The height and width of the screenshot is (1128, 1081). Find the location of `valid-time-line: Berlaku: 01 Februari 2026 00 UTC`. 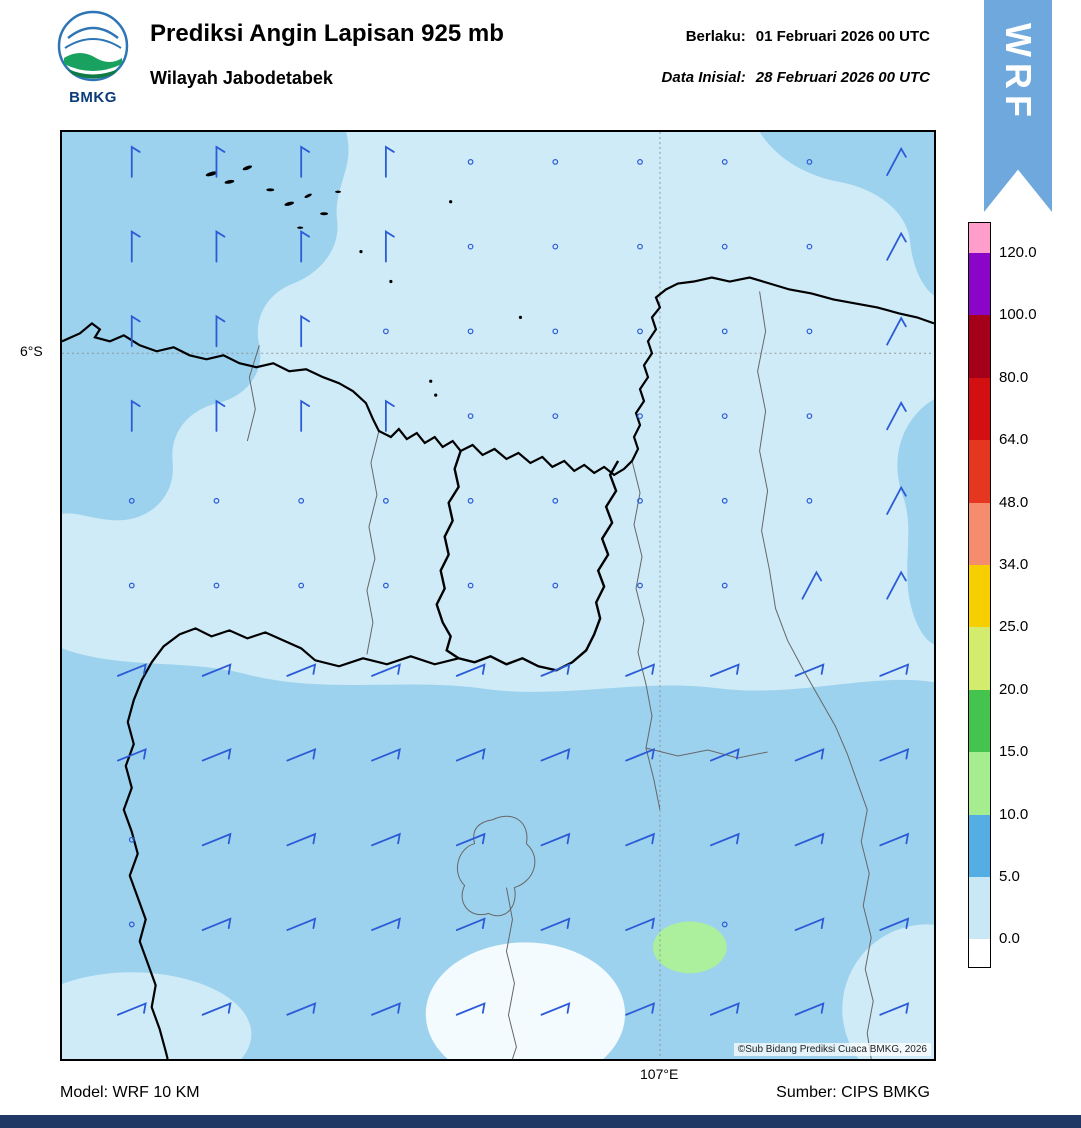

valid-time-line: Berlaku: 01 Februari 2026 00 UTC is located at coordinates (796, 36).